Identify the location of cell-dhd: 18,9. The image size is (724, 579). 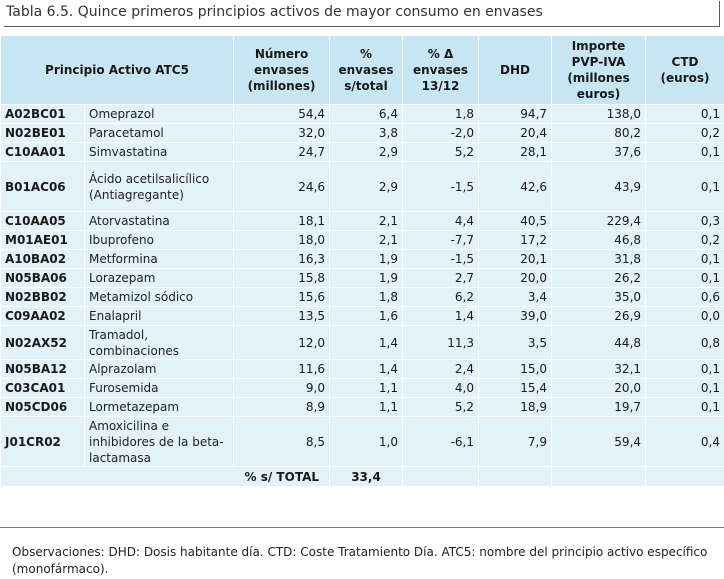
(515, 407).